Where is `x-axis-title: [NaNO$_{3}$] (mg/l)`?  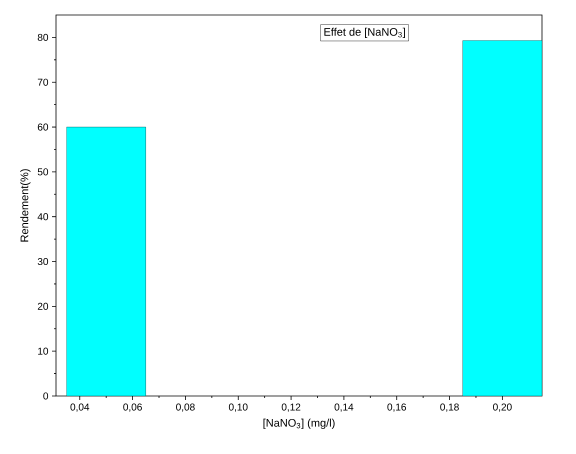
x-axis-title: [NaNO$_{3}$] (mg/l) is located at coordinates (299, 423).